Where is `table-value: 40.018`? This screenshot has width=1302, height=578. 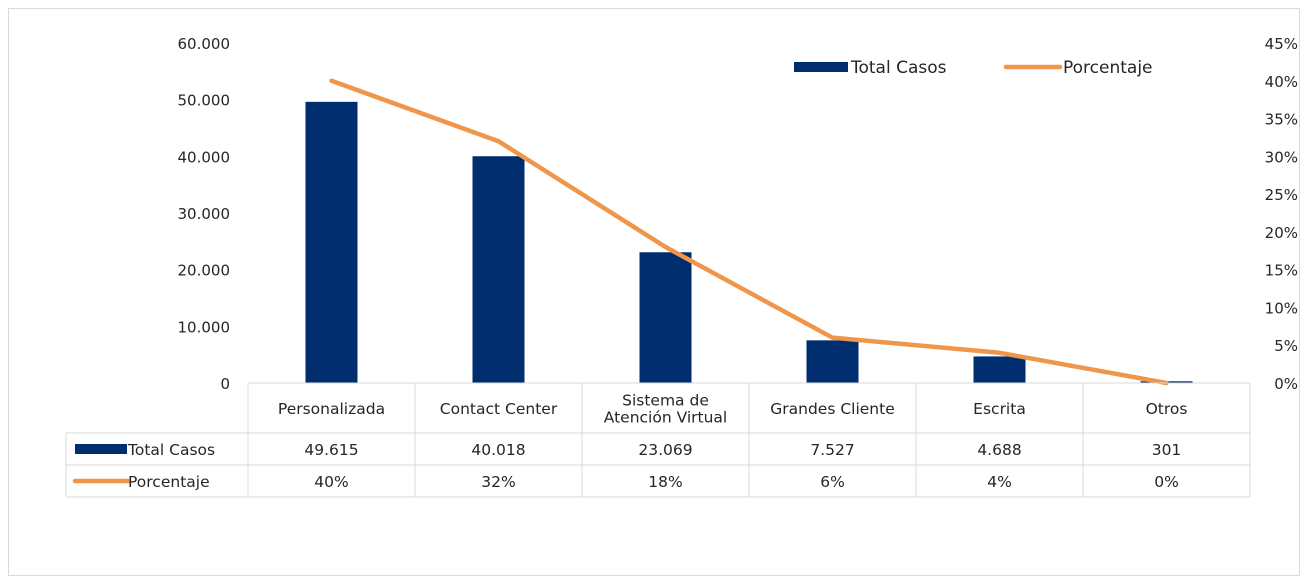 table-value: 40.018 is located at coordinates (498, 450).